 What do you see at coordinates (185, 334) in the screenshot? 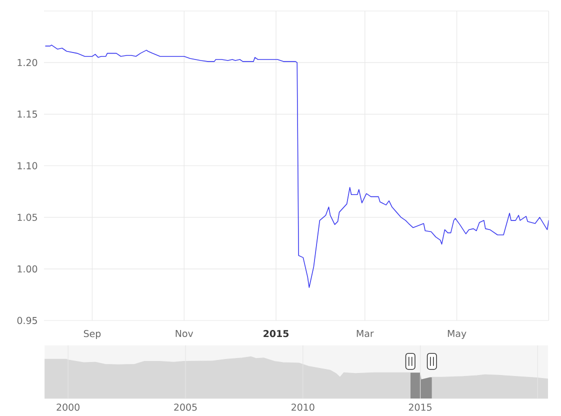
I see `x-tick-label: Nov` at bounding box center [185, 334].